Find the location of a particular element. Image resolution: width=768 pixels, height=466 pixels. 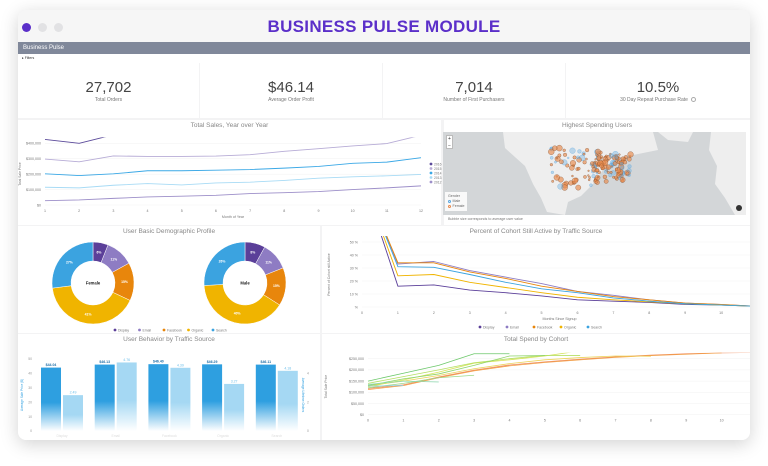

caret-right-icon: ▸ is located at coordinates (23, 58).